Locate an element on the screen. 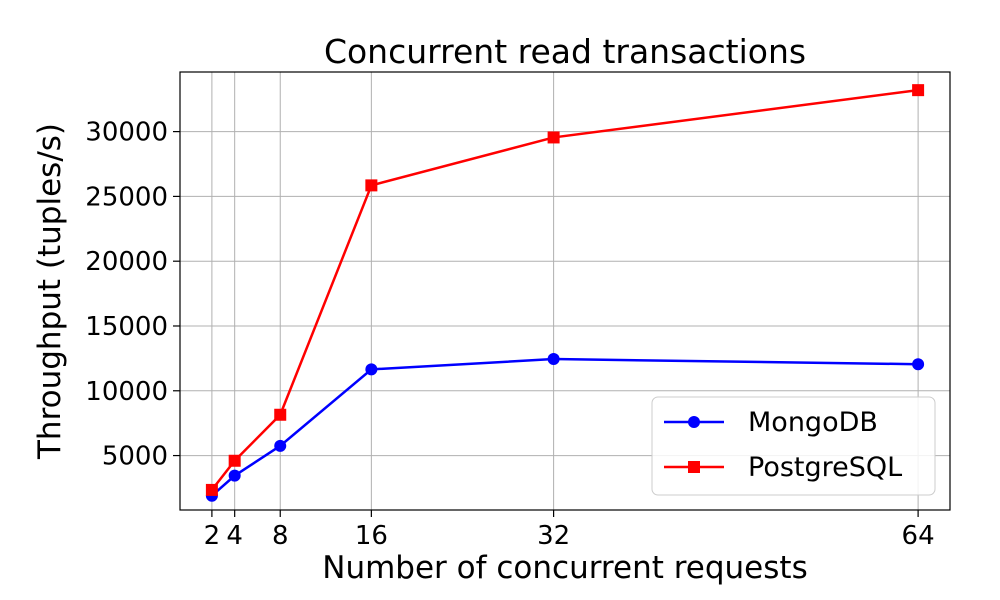  chart-title: Concurrent read transactions is located at coordinates (565, 51).